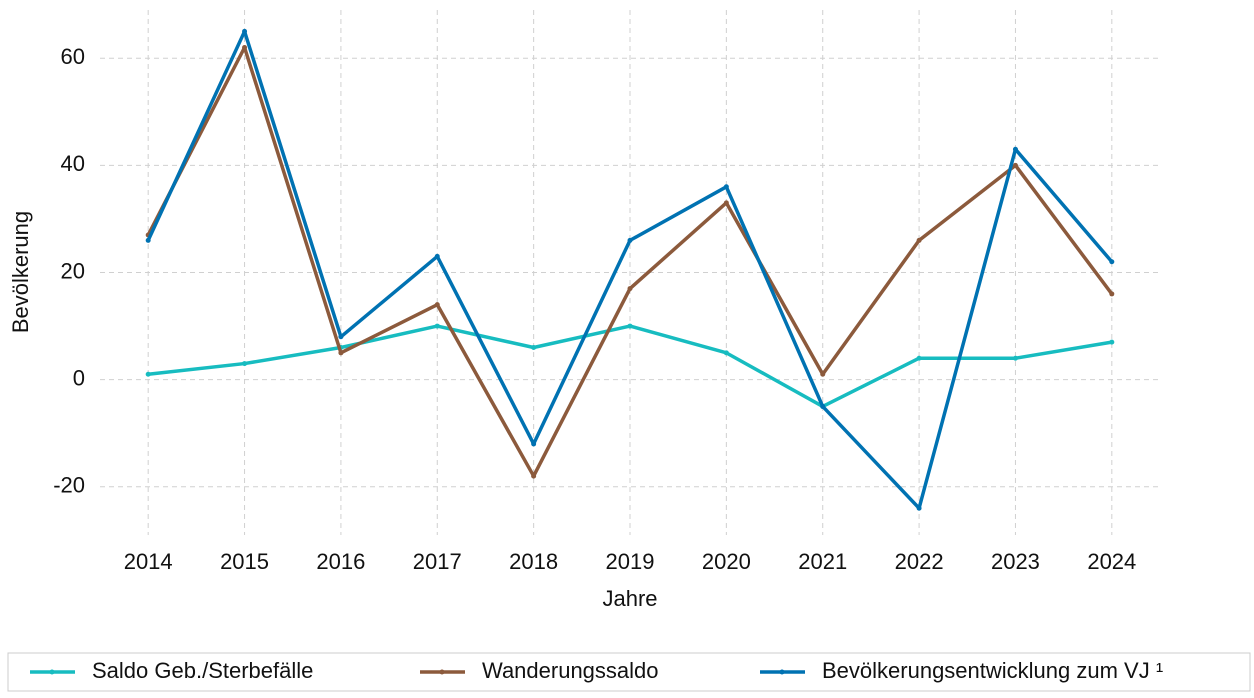  I want to click on x-tick-label: 2015, so click(244, 561).